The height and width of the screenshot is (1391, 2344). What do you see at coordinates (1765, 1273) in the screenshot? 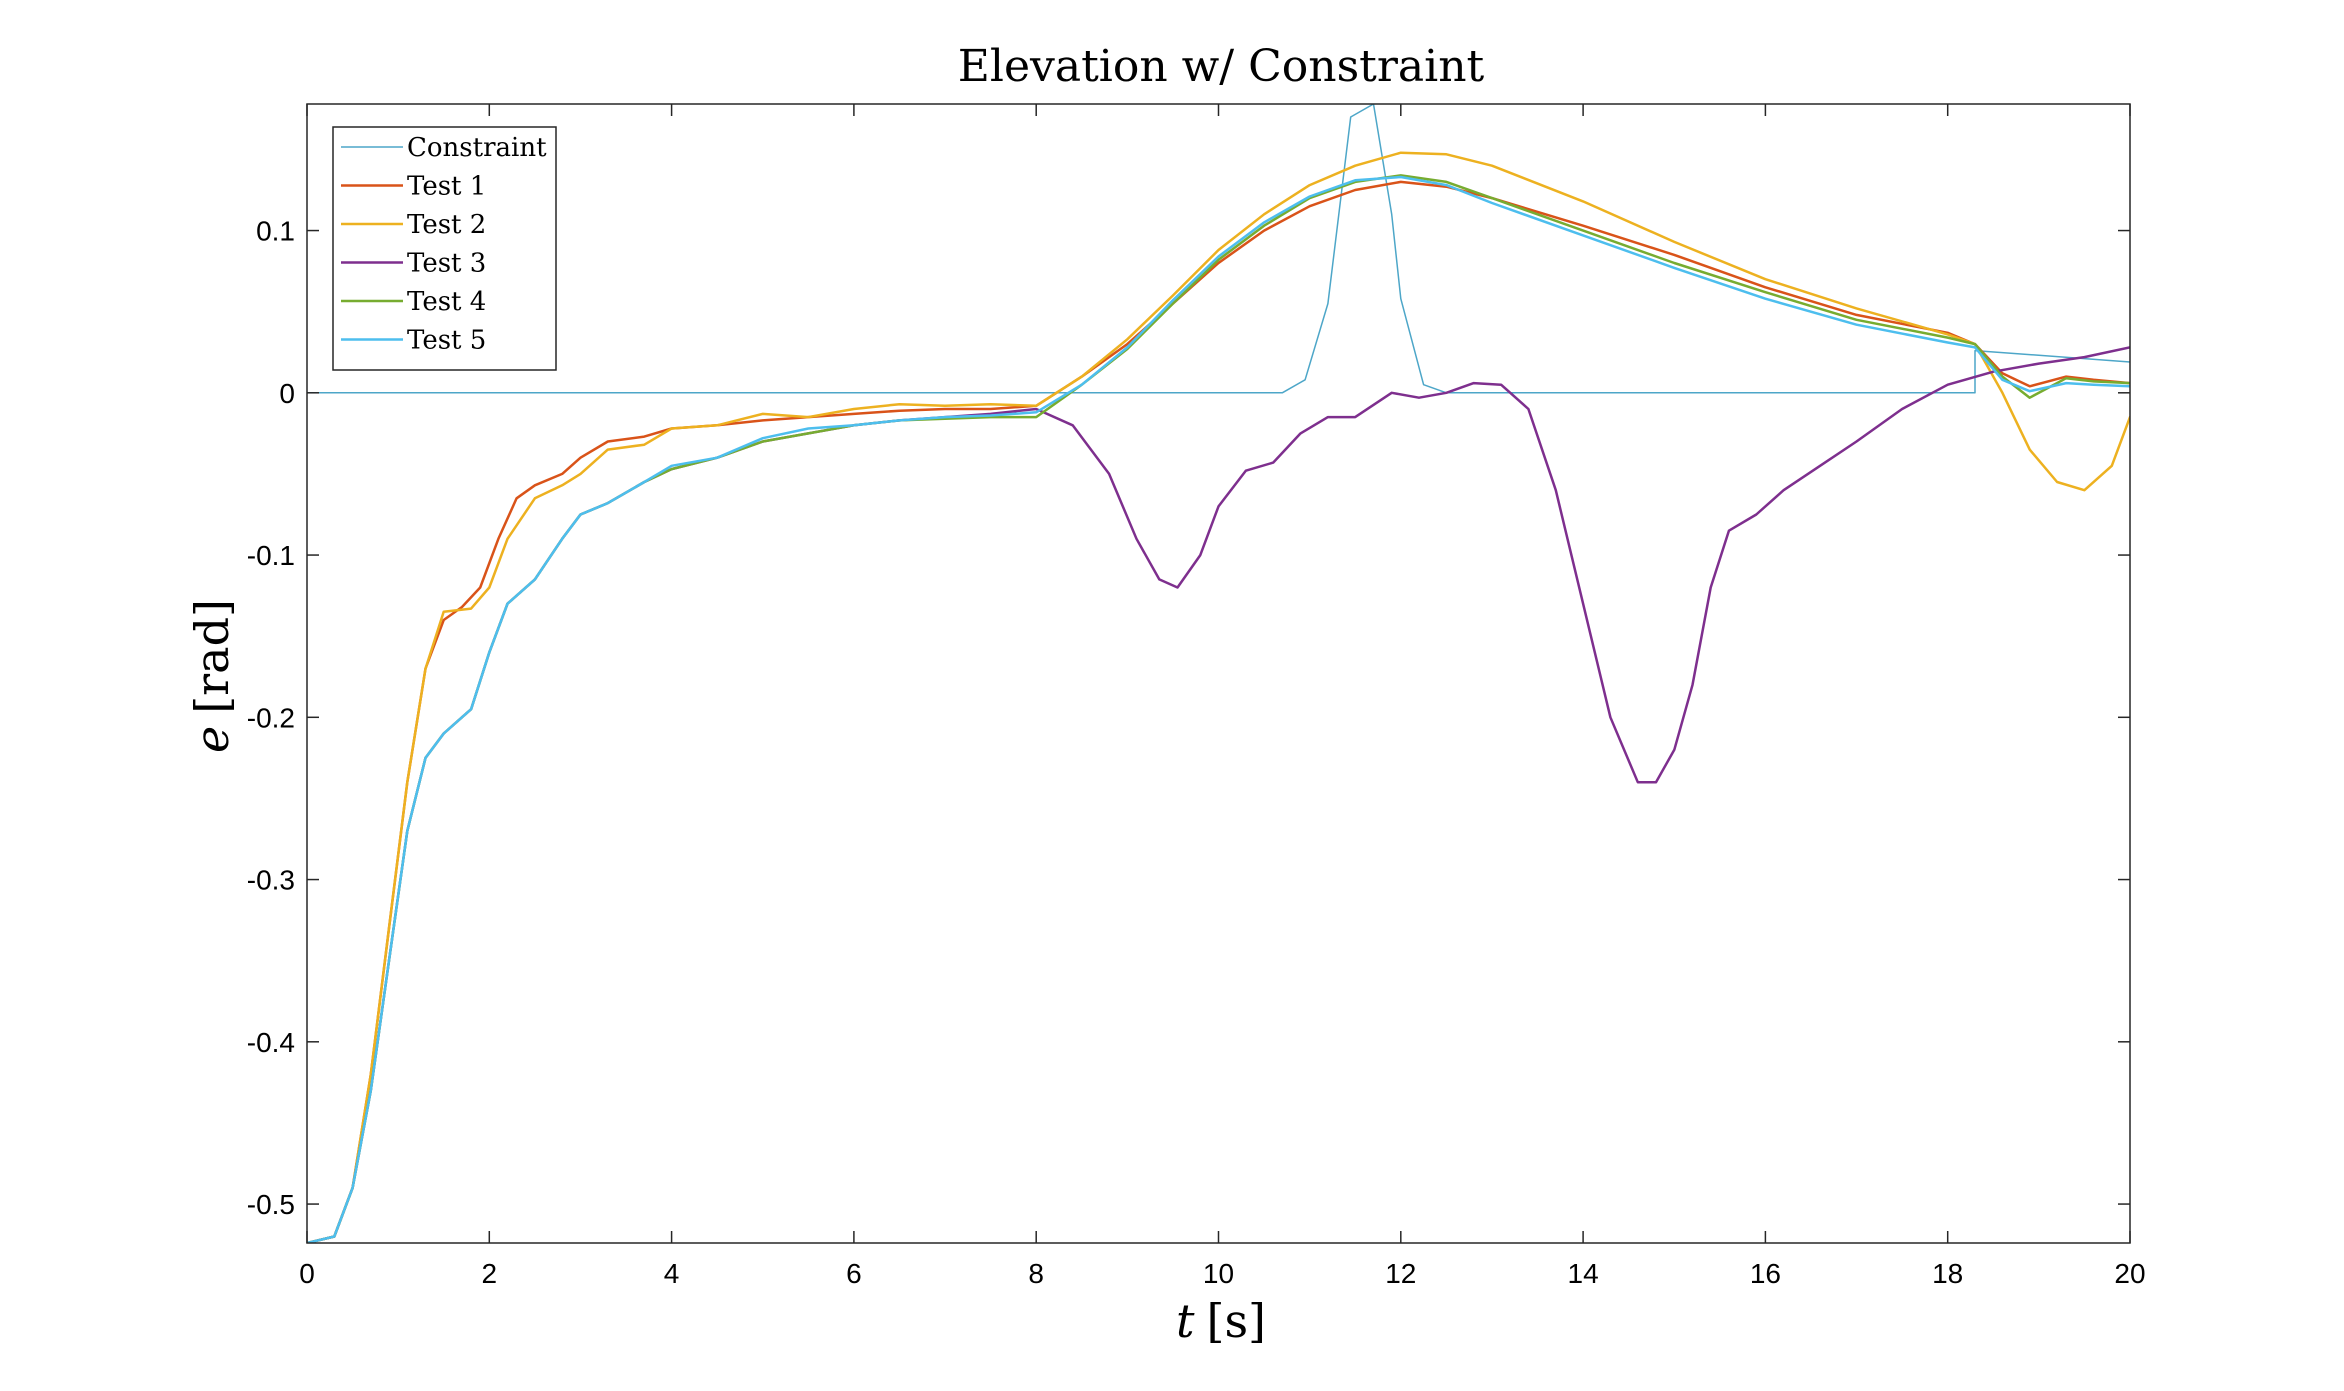
I see `x-tick-label: 16` at bounding box center [1765, 1273].